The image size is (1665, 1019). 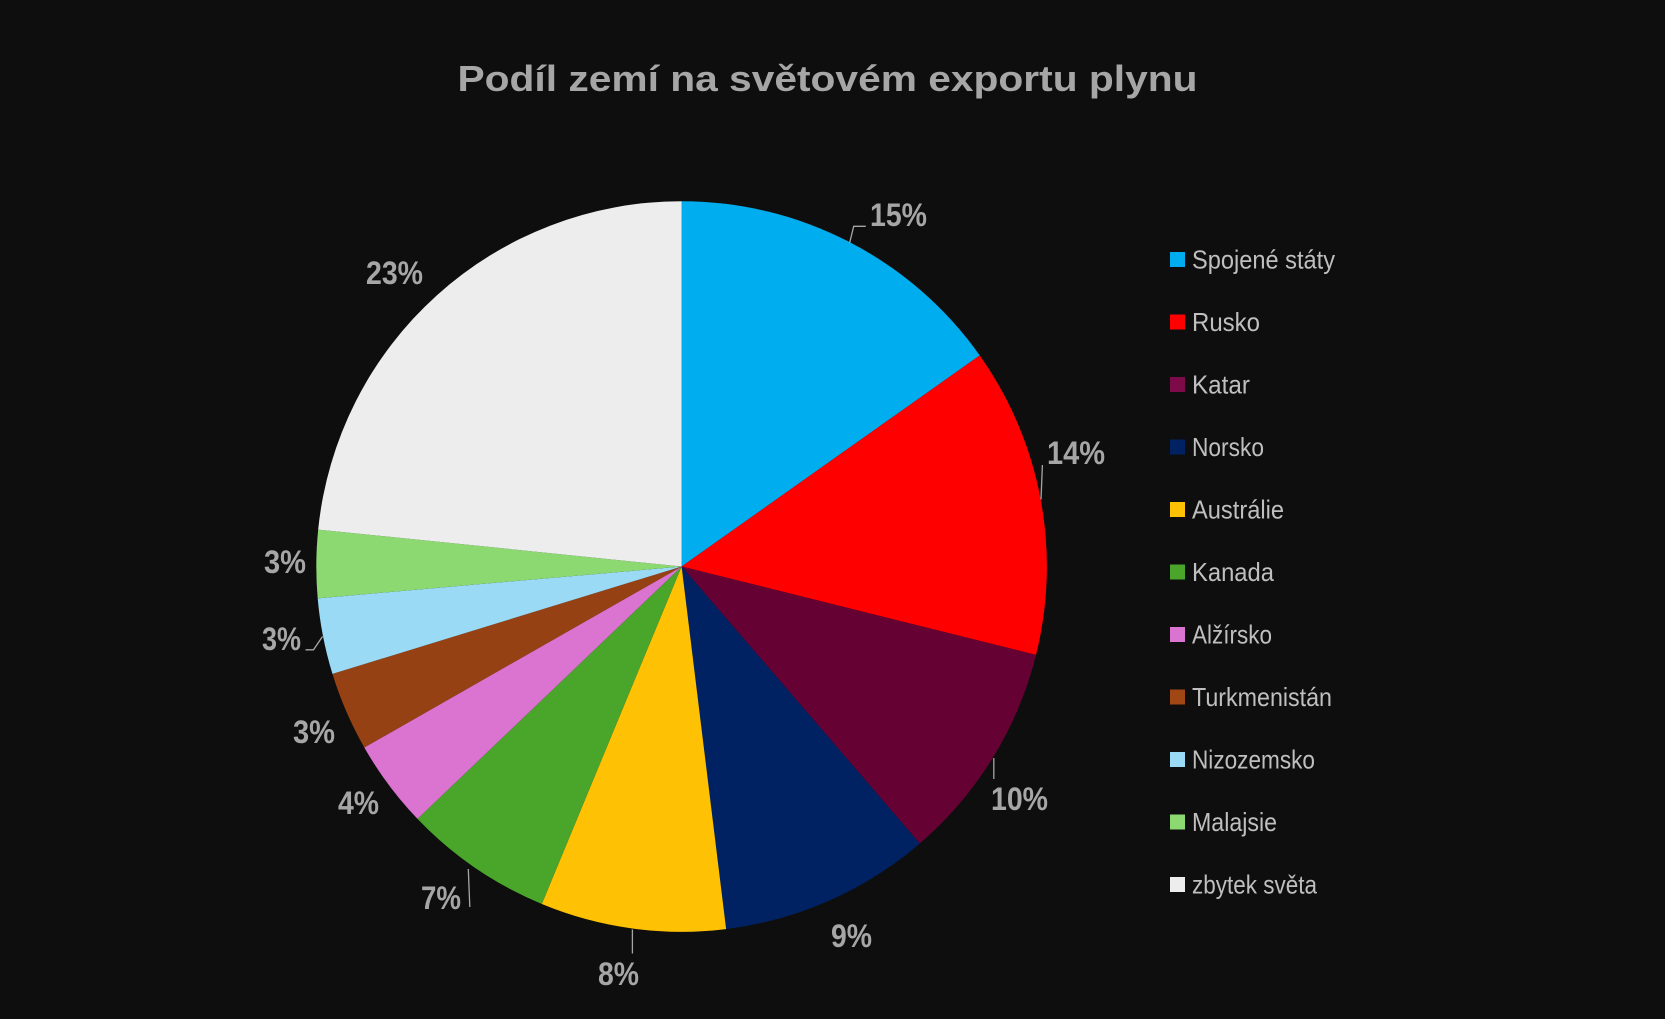 What do you see at coordinates (1263, 260) in the screenshot?
I see `svg-text: Spojené státy` at bounding box center [1263, 260].